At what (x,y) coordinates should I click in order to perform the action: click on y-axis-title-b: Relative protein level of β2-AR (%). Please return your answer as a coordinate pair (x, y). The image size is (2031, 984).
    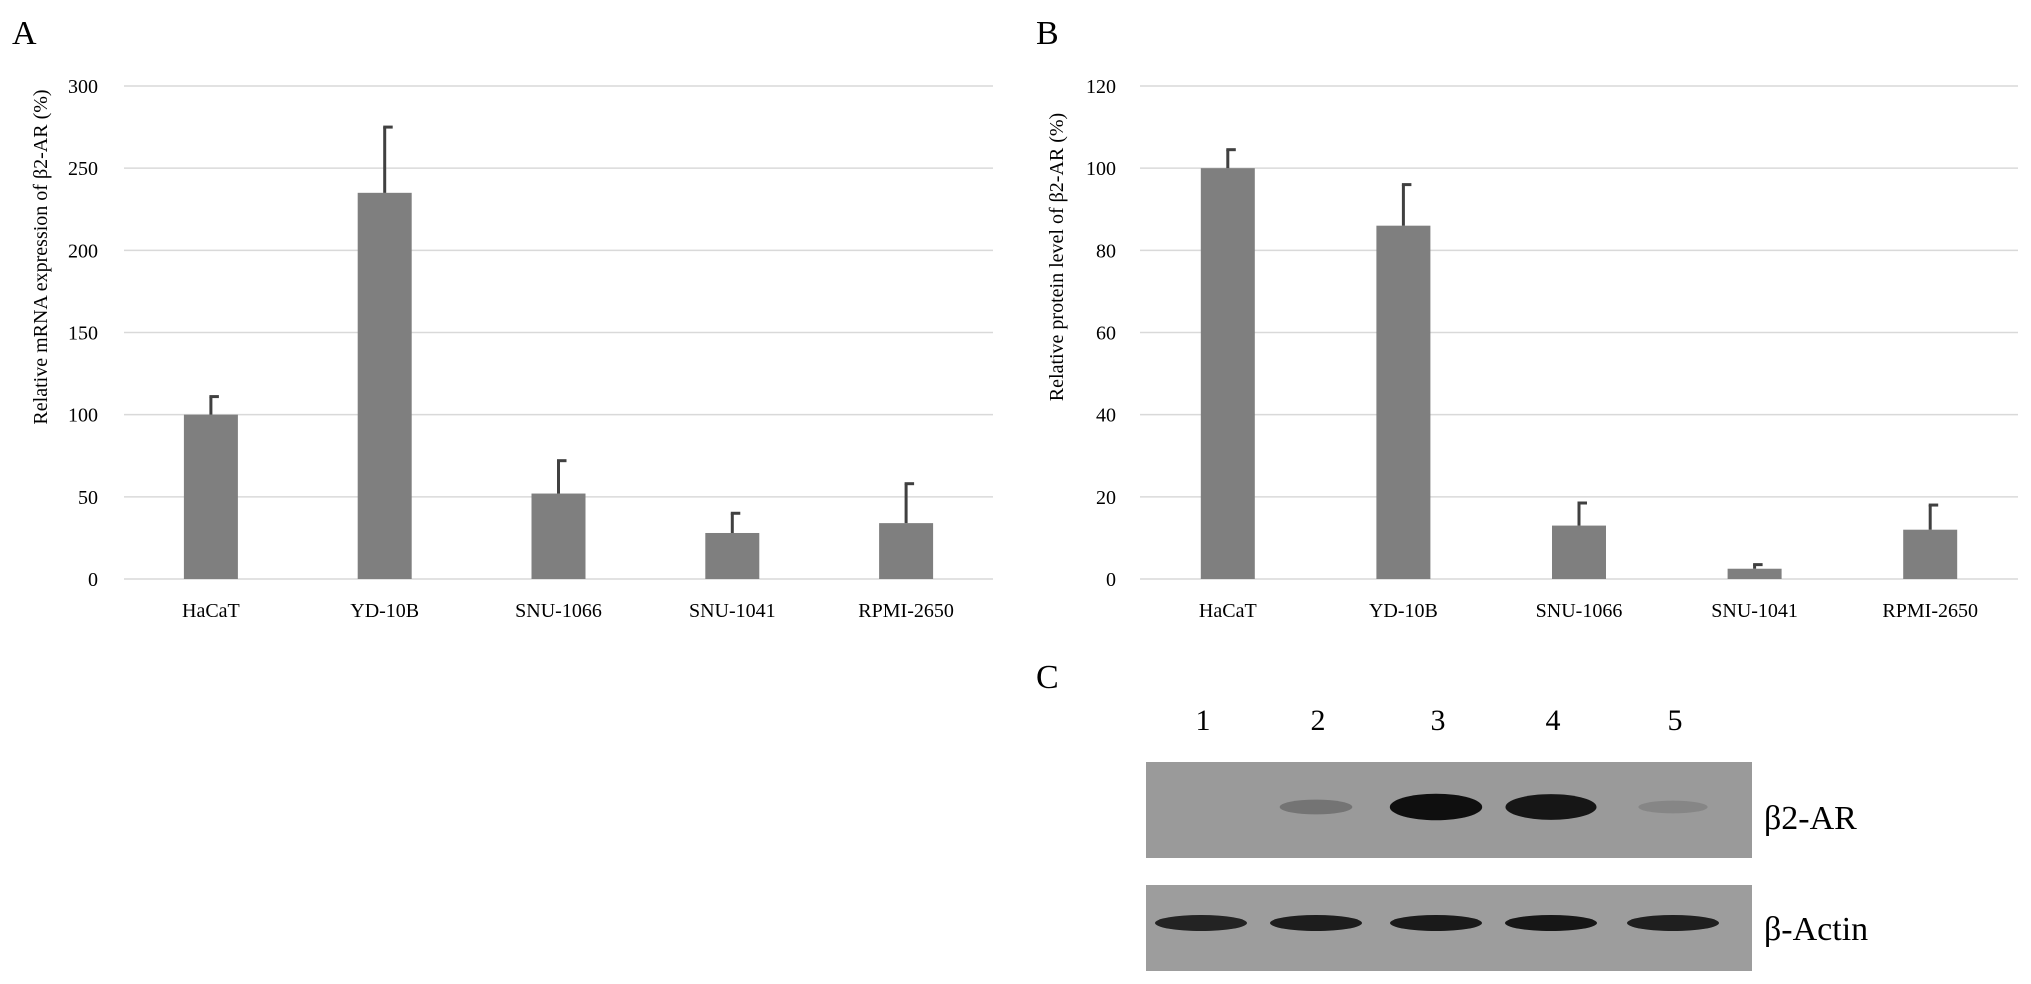
    Looking at the image, I should click on (1057, 257).